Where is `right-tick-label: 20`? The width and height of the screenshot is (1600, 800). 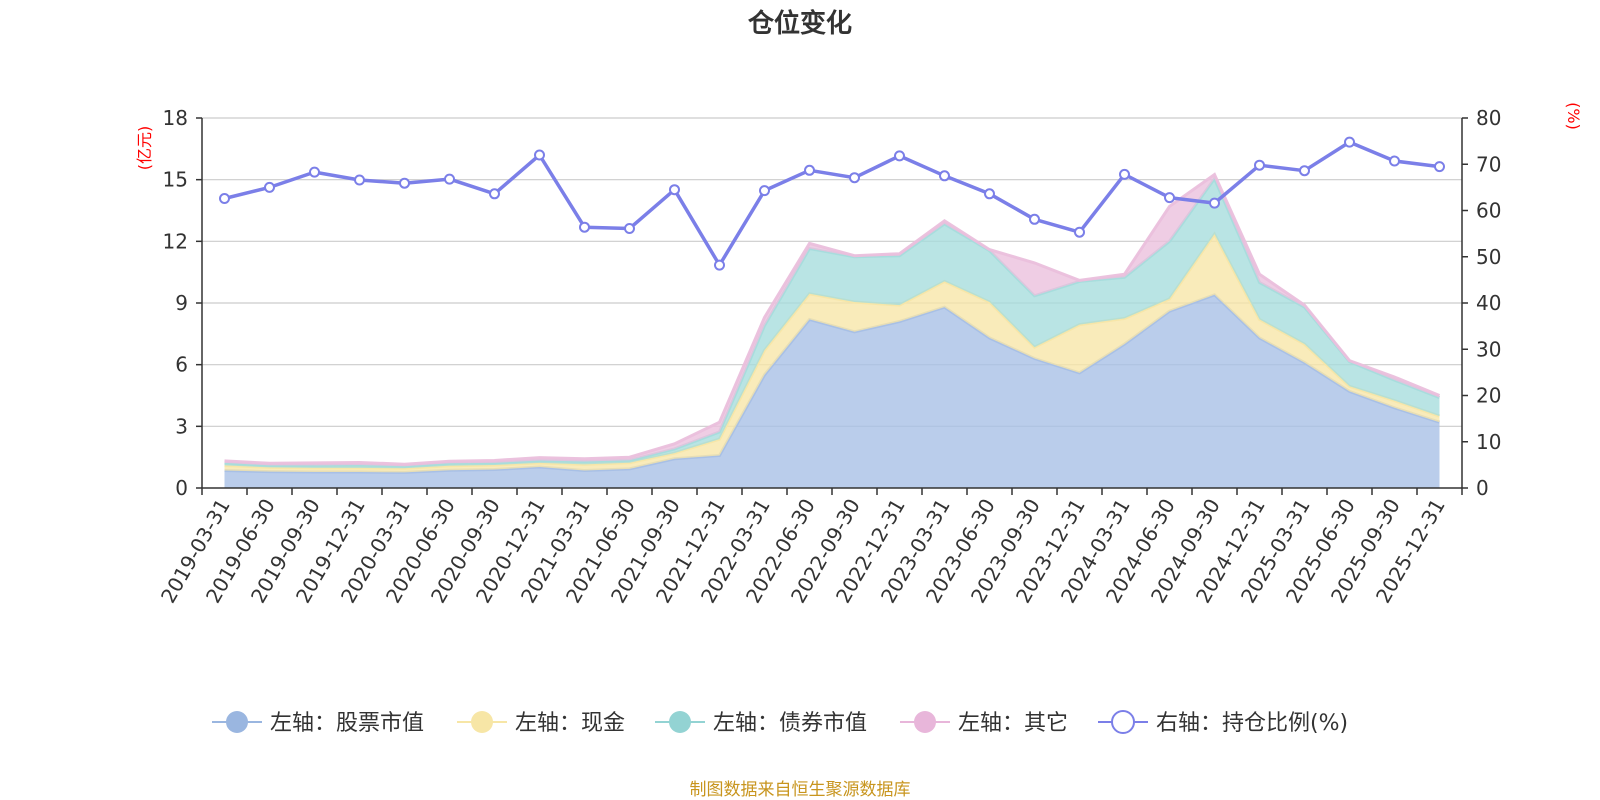 right-tick-label: 20 is located at coordinates (1488, 396).